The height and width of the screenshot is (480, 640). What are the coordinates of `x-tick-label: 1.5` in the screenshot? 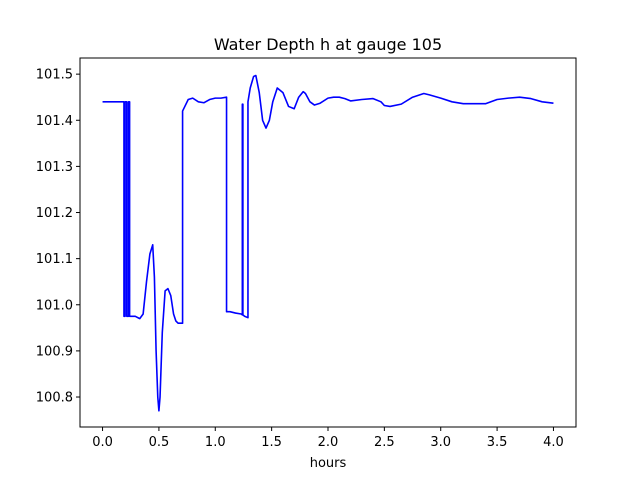 It's located at (271, 442).